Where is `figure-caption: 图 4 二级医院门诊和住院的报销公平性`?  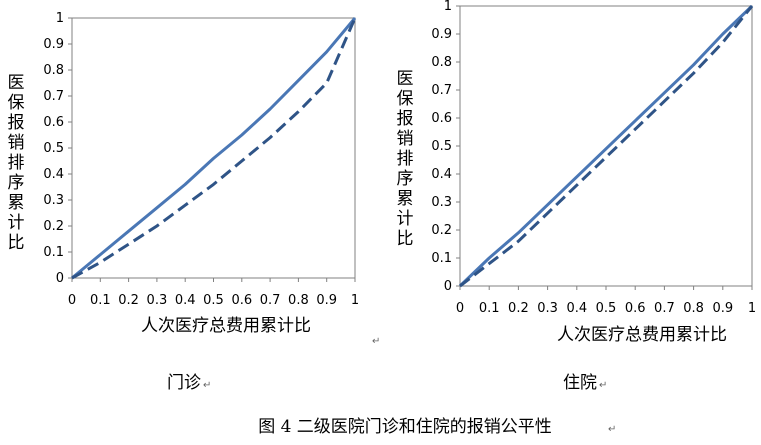 figure-caption: 图 4 二级医院门诊和住院的报销公平性 is located at coordinates (405, 427).